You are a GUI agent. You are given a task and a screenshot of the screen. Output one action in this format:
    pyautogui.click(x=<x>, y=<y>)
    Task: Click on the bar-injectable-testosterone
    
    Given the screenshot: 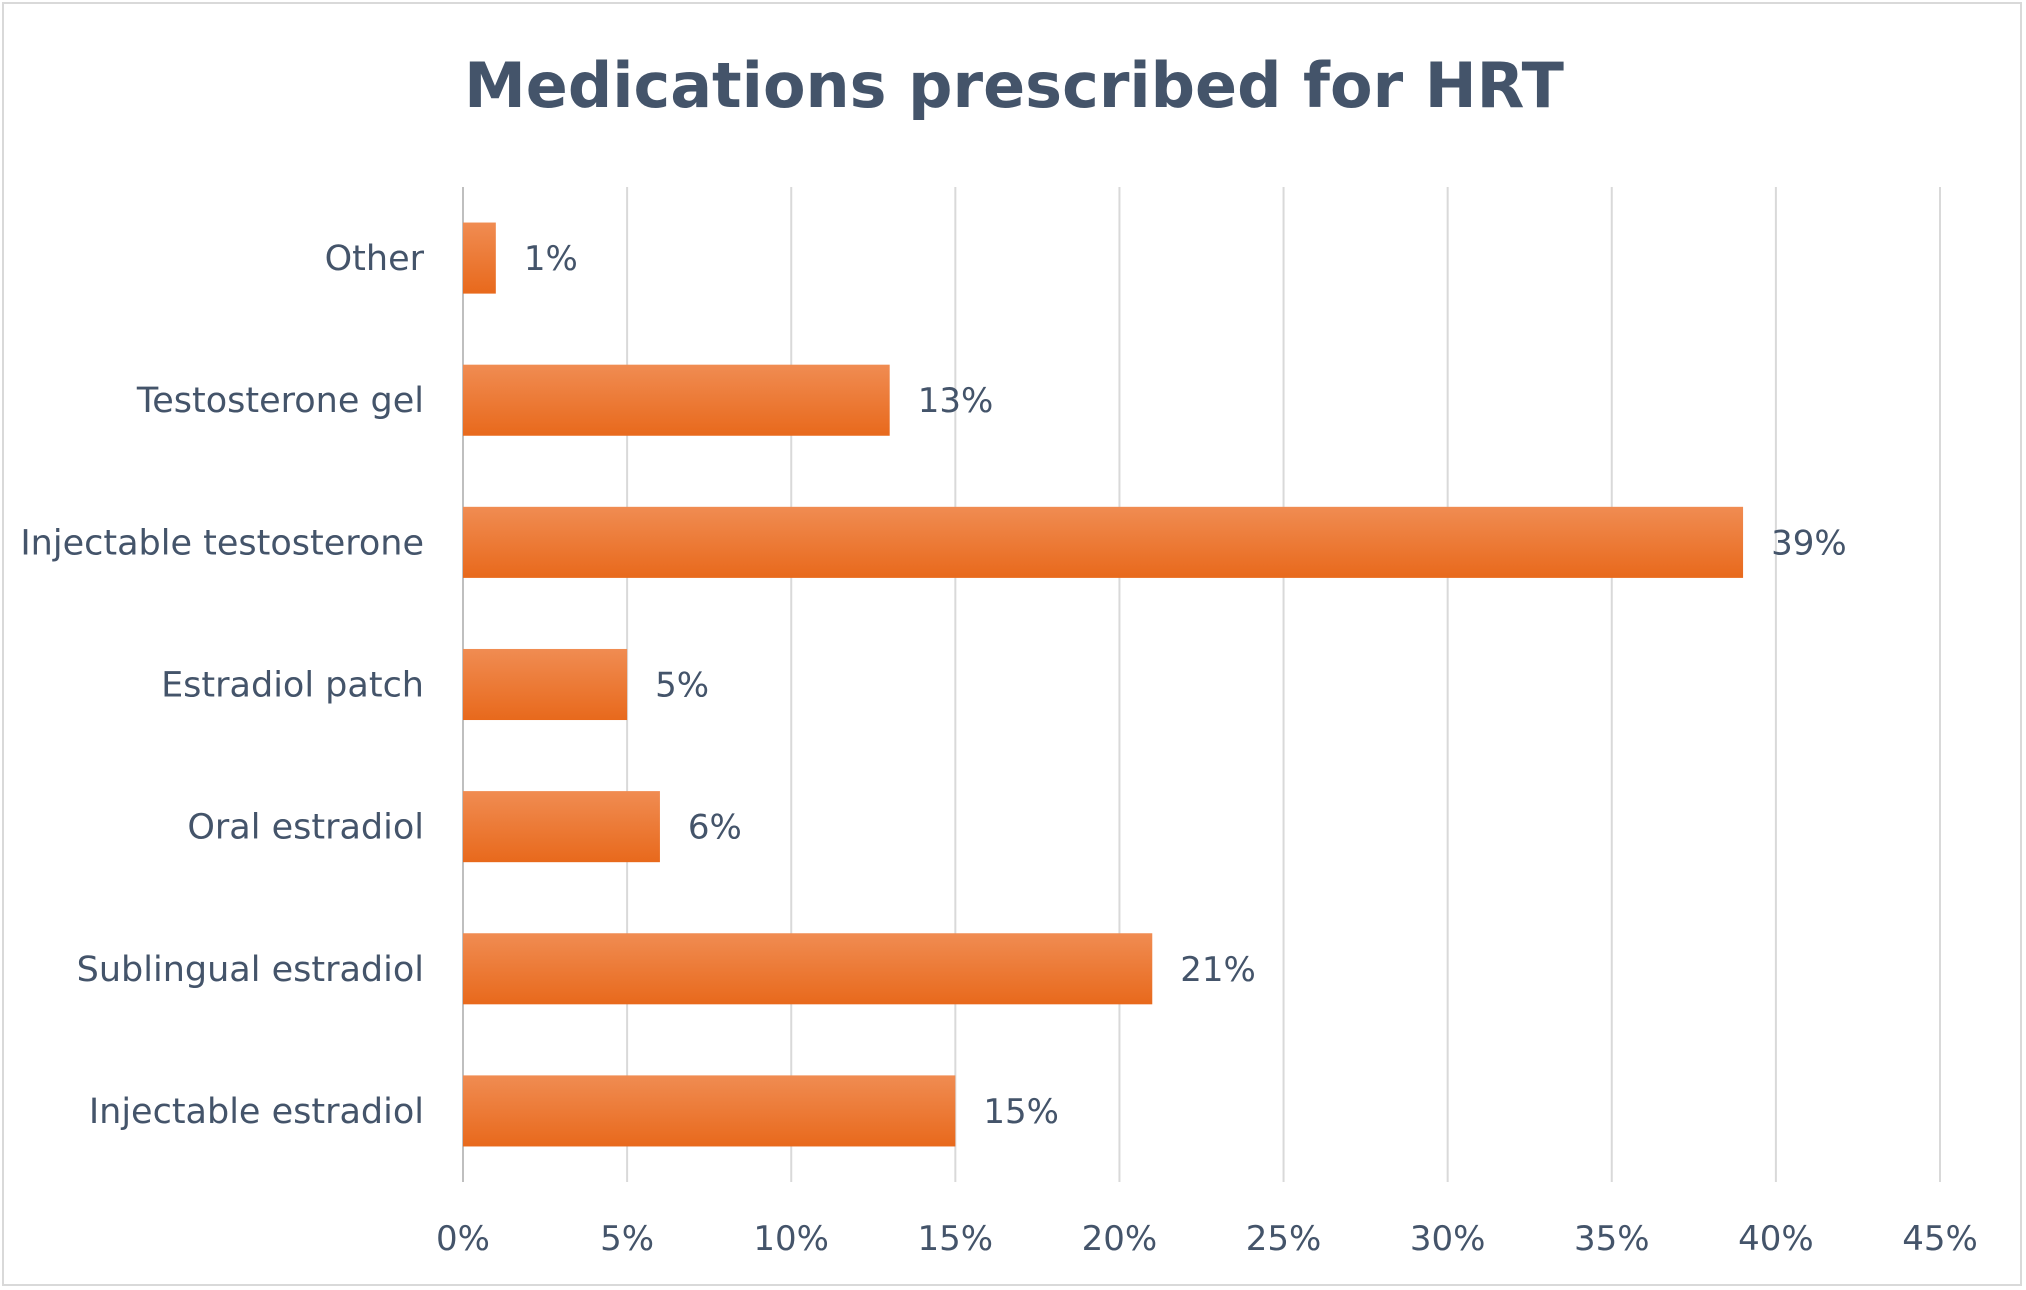 What is the action you would take?
    pyautogui.click(x=1103, y=542)
    